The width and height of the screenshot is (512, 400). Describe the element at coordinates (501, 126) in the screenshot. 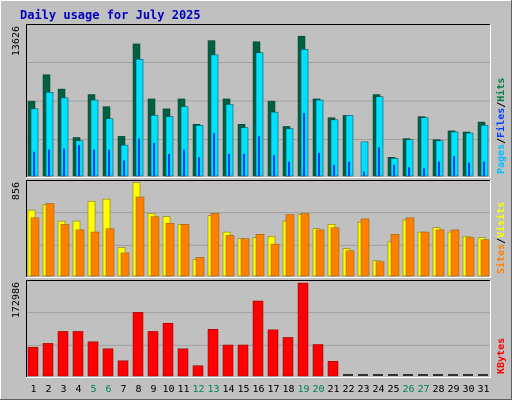

I see `series-legend-label: Pages/Files/Hits` at that location.